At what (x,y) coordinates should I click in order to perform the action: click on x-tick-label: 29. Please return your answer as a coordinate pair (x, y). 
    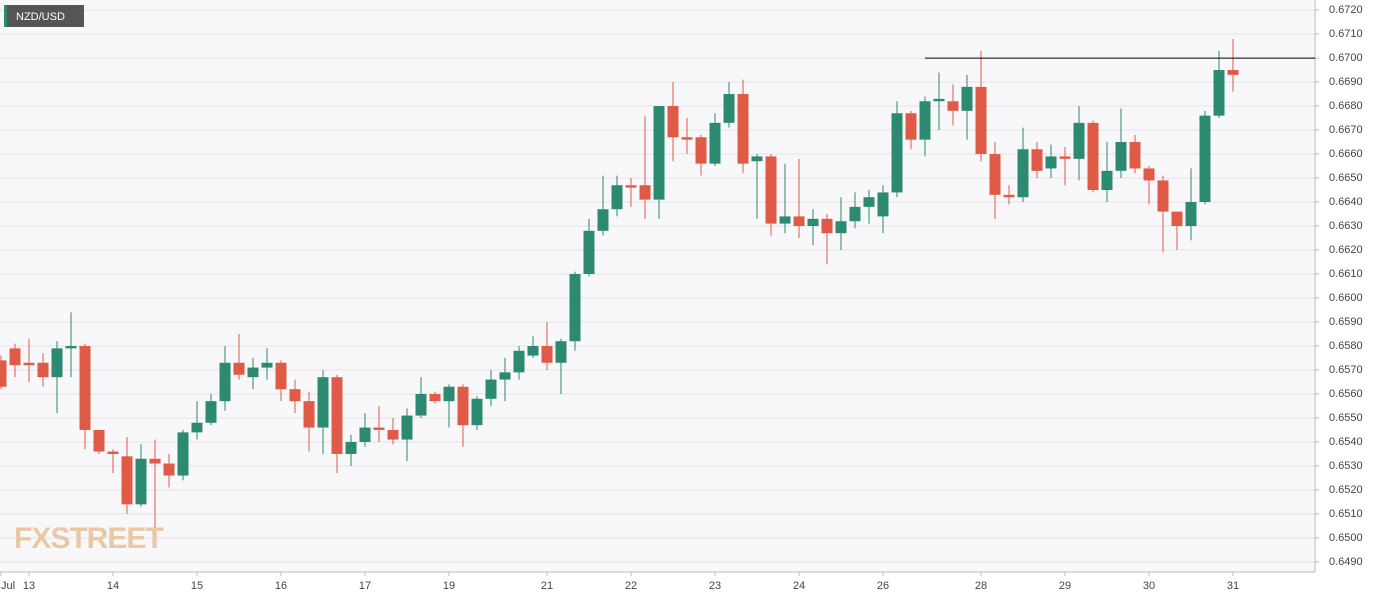
    Looking at the image, I should click on (1065, 586).